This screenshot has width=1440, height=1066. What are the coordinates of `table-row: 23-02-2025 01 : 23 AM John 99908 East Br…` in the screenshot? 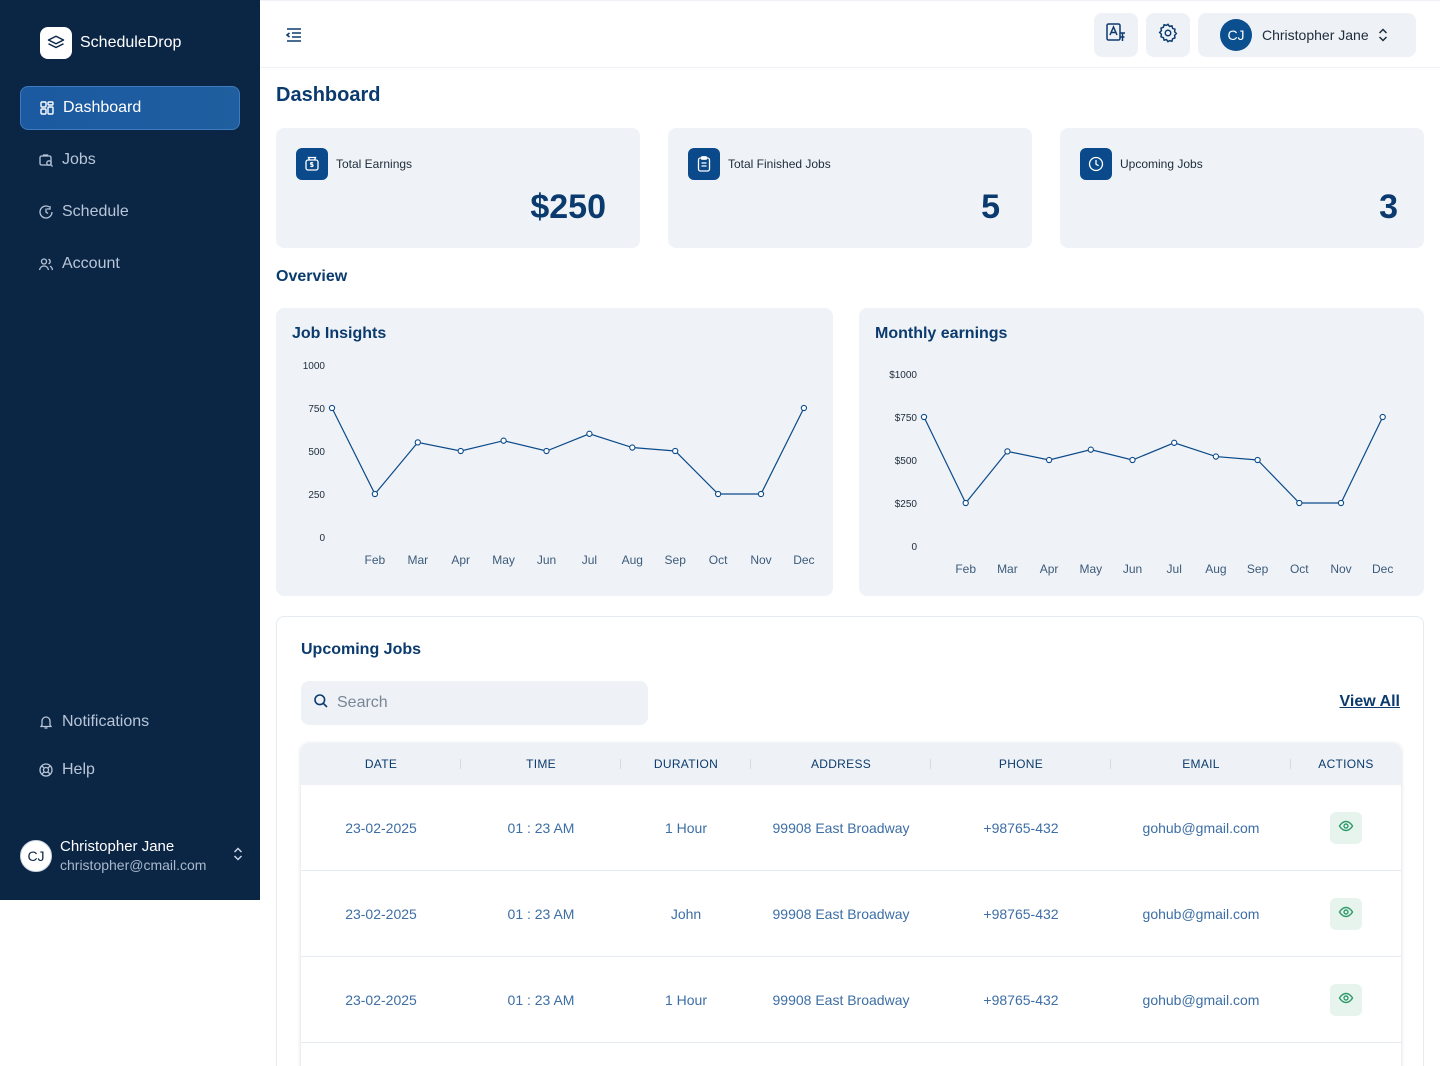 It's located at (851, 914).